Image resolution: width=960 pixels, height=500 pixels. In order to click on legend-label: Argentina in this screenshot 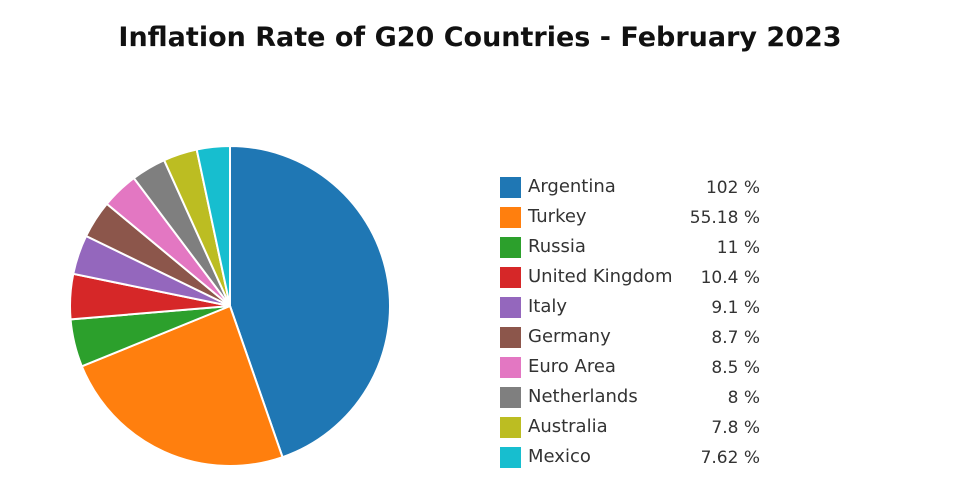, I will do `click(572, 186)`.